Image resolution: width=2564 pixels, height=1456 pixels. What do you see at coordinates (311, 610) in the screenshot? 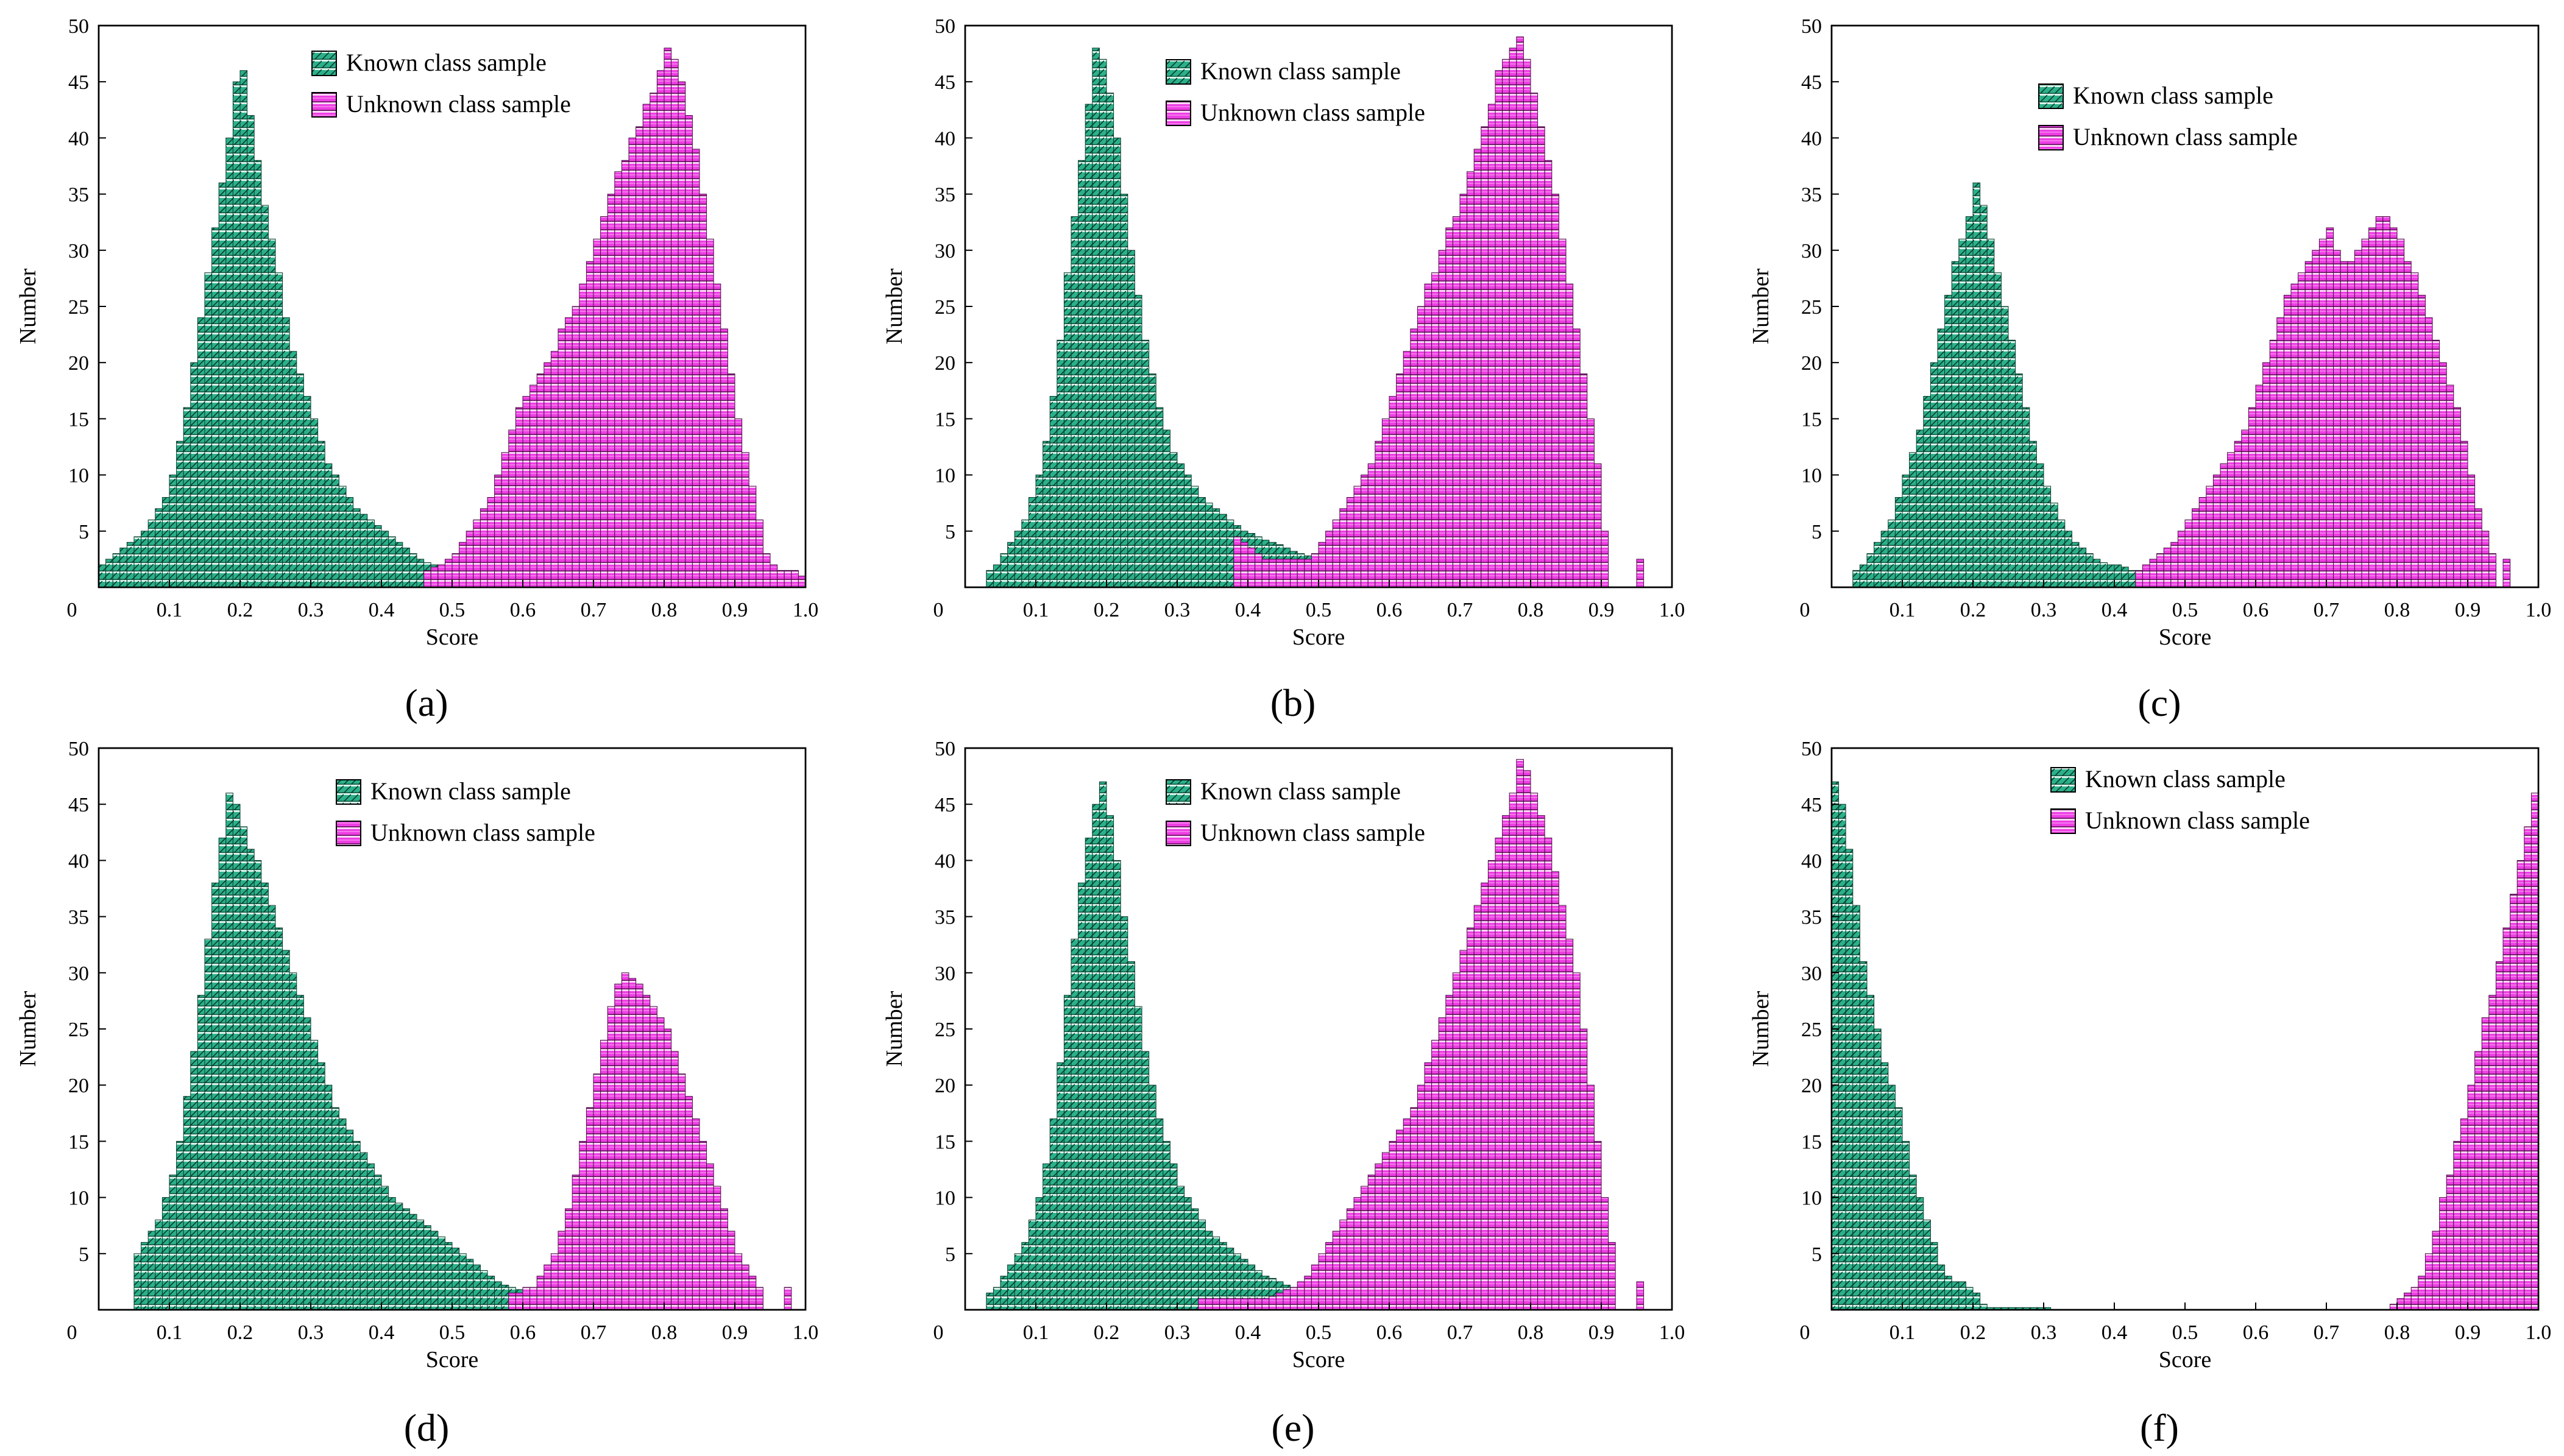
I see `x-tick-label: 0.3` at bounding box center [311, 610].